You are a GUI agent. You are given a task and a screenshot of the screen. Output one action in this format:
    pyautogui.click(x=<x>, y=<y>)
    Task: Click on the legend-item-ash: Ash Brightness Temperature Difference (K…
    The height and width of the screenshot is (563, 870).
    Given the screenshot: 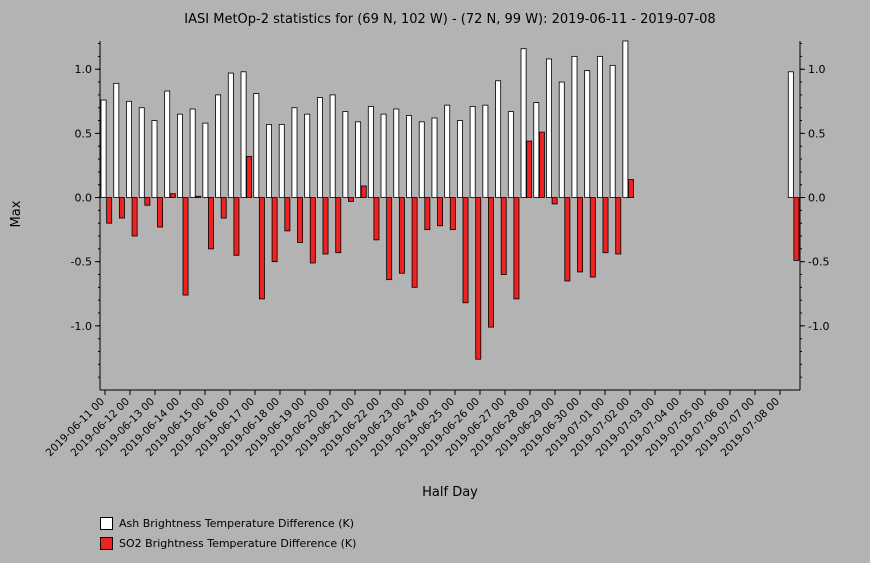 What is the action you would take?
    pyautogui.click(x=228, y=523)
    